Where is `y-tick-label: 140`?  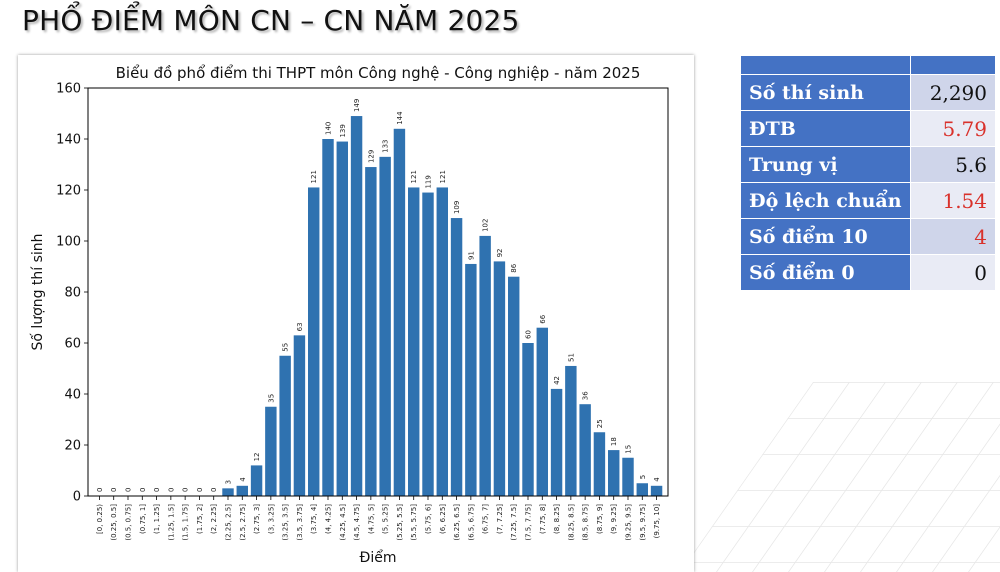 y-tick-label: 140 is located at coordinates (68, 140).